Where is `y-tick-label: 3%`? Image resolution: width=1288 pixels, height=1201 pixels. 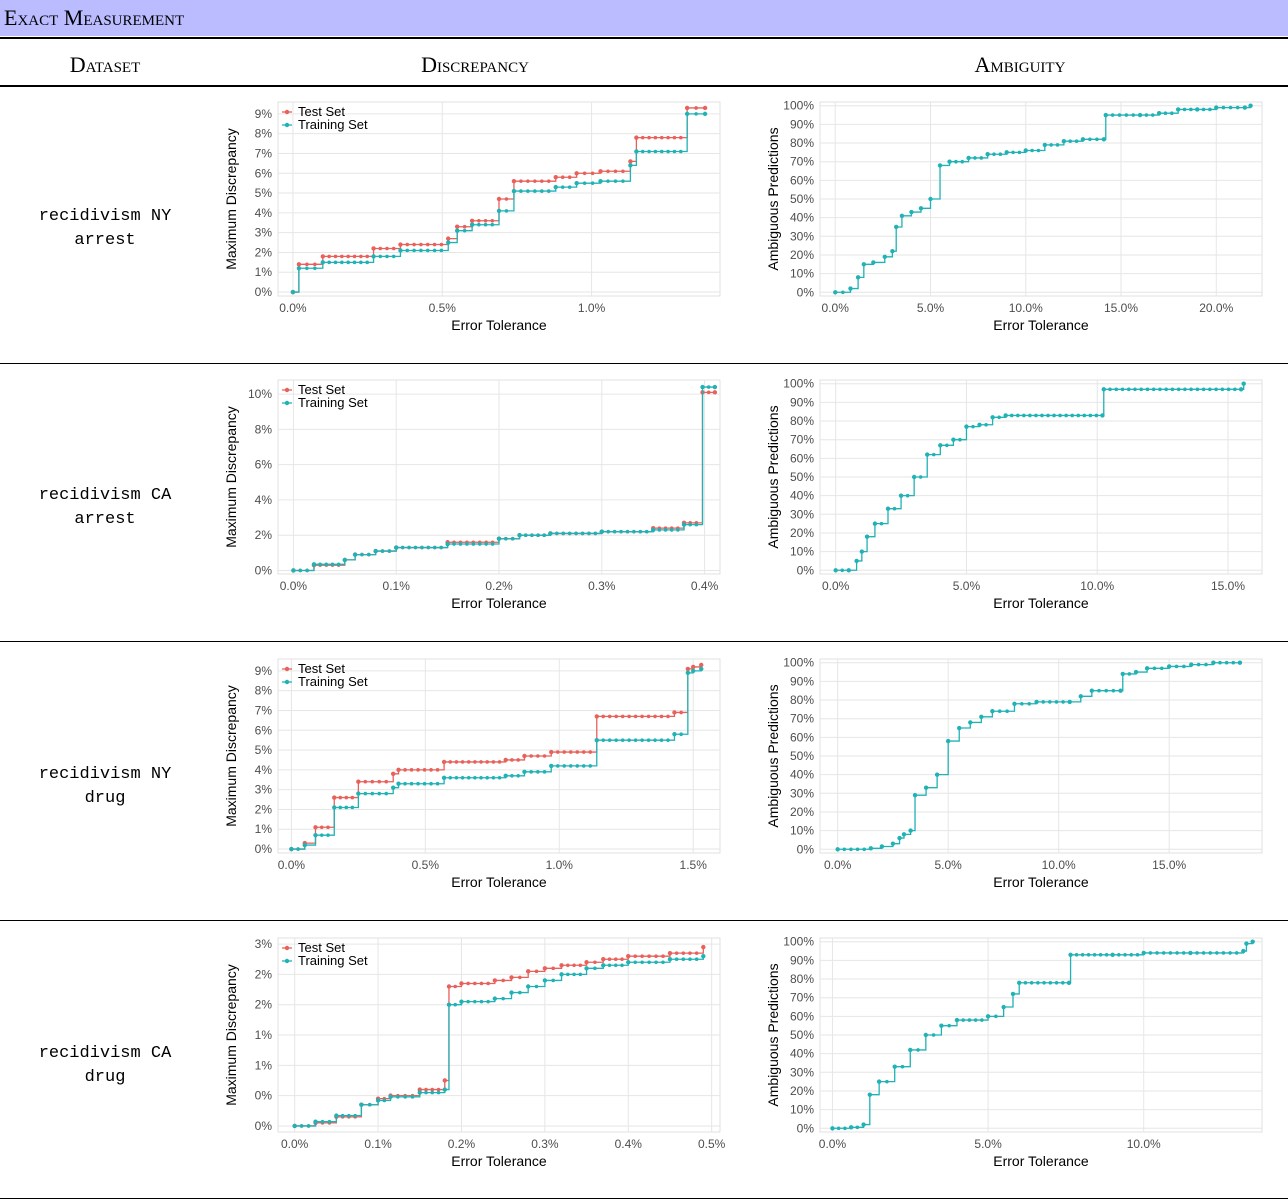 y-tick-label: 3% is located at coordinates (264, 944).